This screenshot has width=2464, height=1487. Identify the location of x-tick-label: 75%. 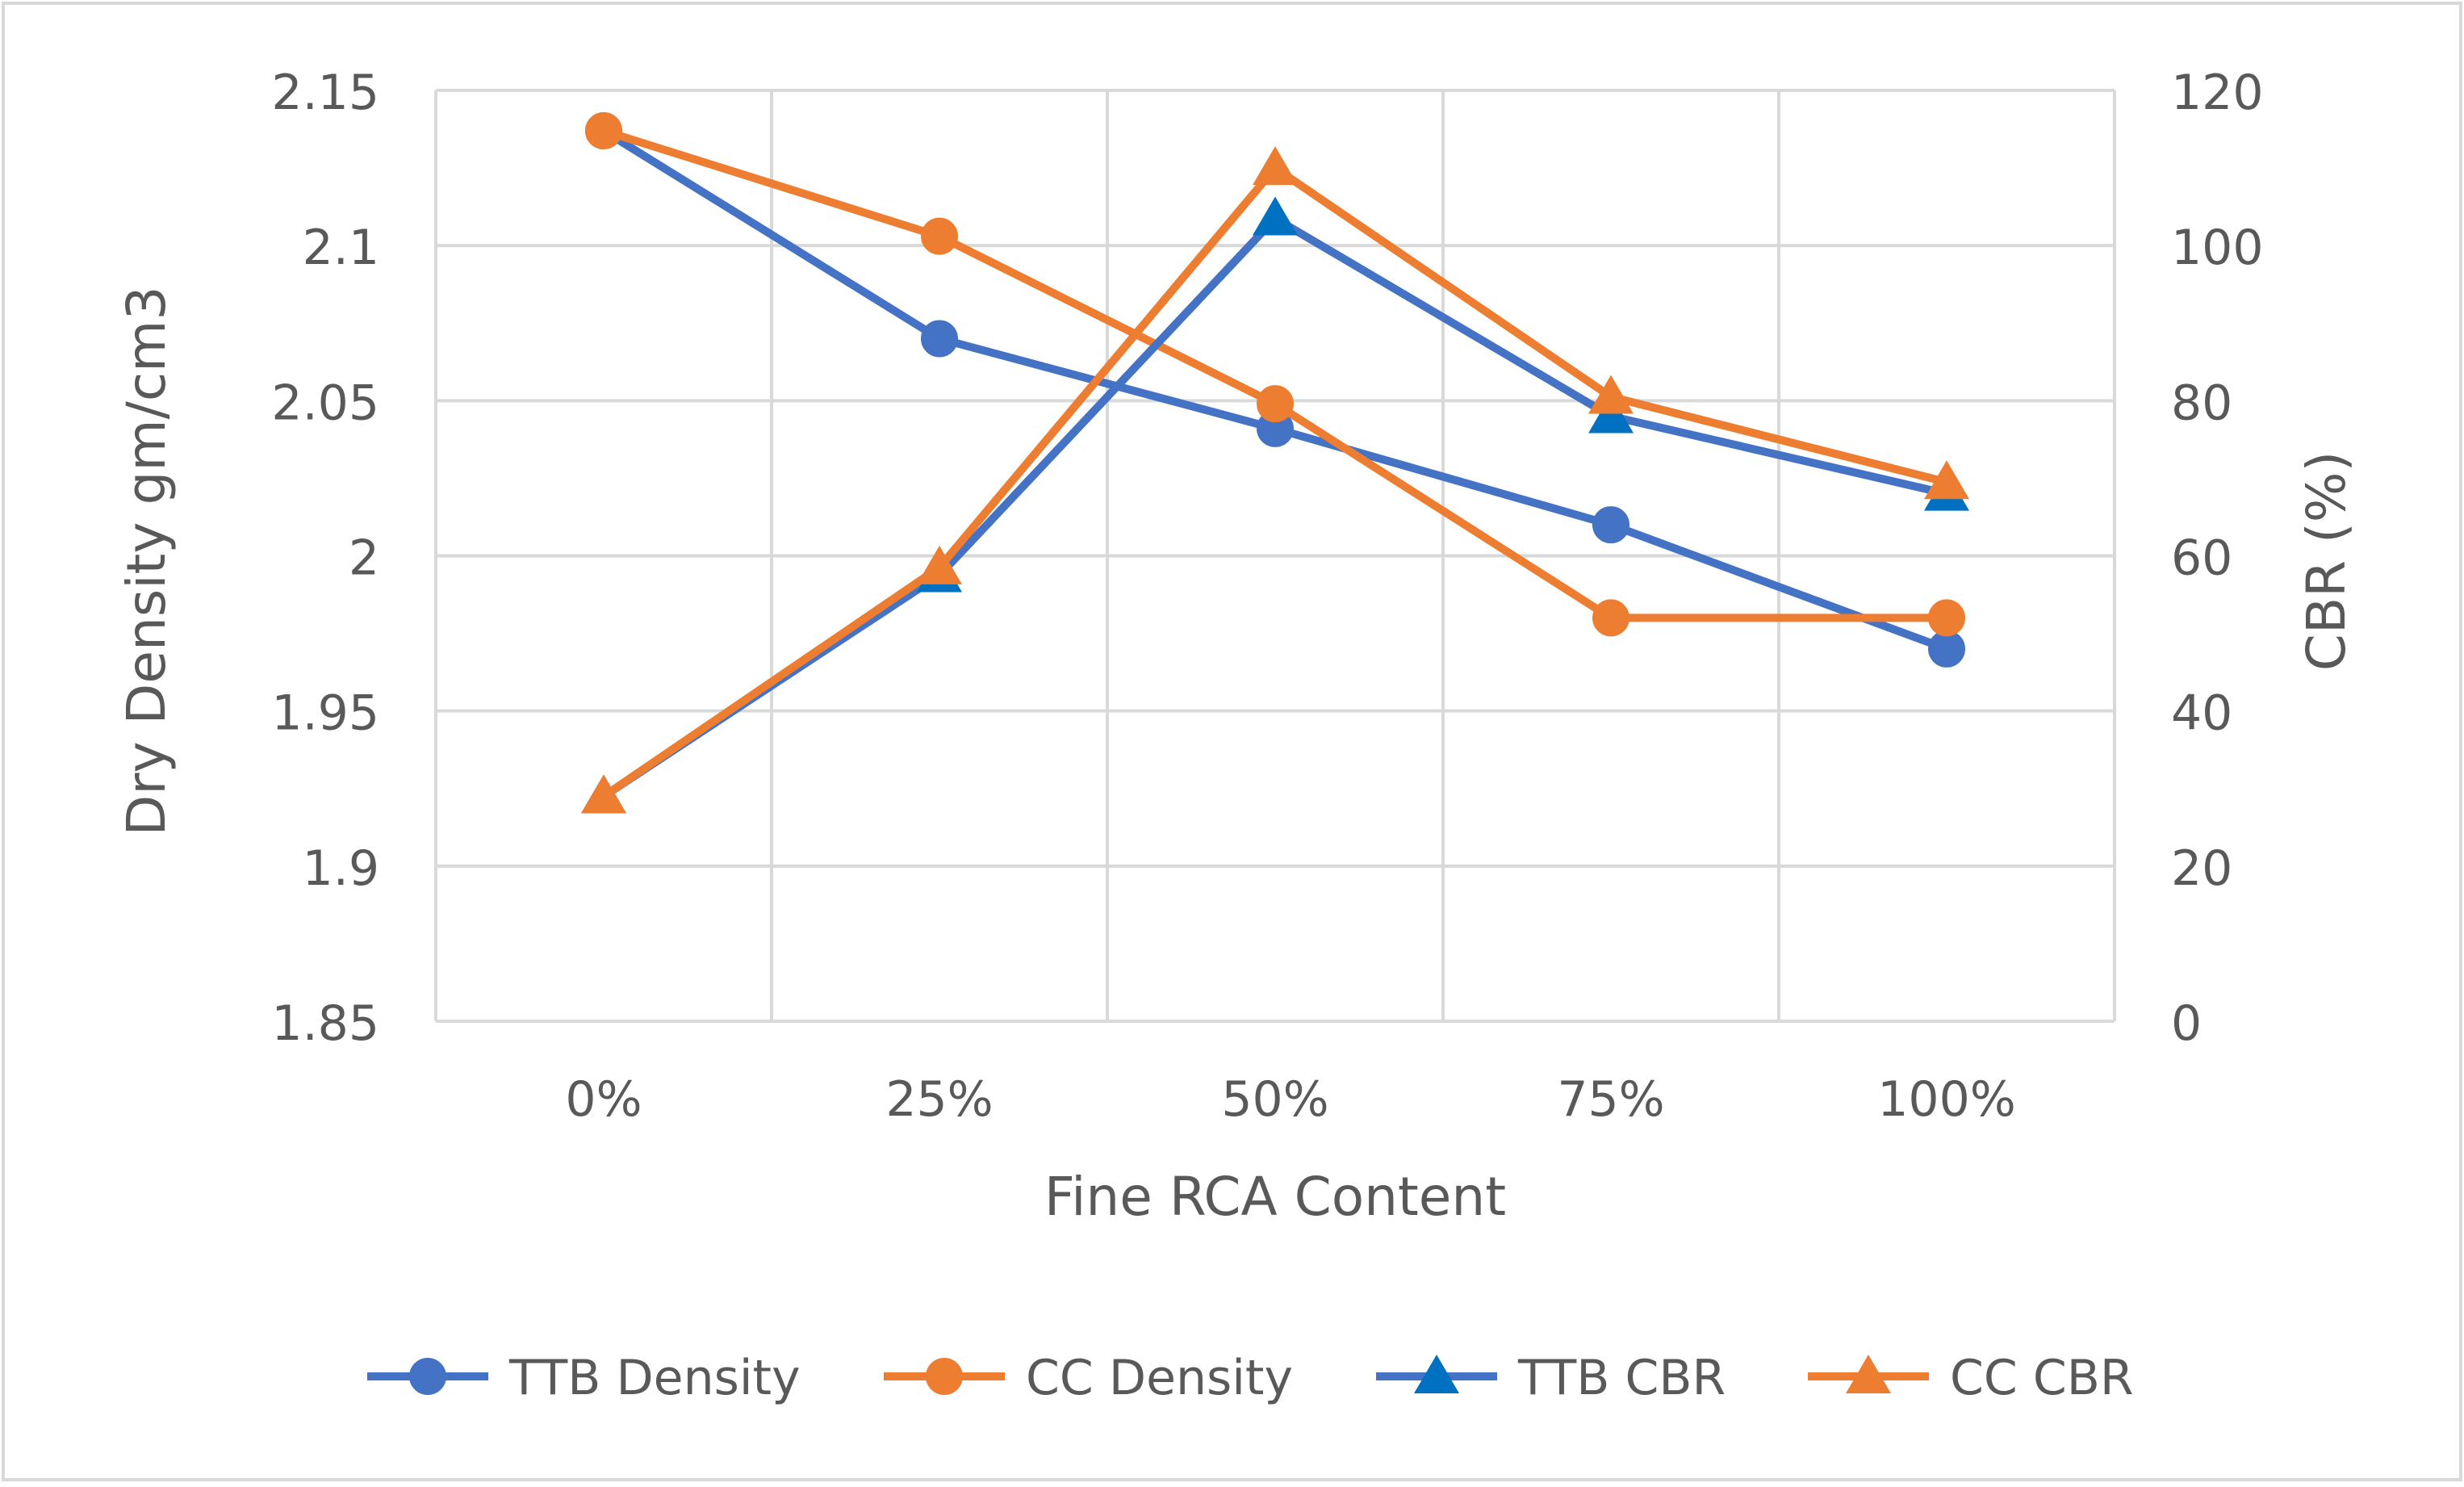
(1610, 1100).